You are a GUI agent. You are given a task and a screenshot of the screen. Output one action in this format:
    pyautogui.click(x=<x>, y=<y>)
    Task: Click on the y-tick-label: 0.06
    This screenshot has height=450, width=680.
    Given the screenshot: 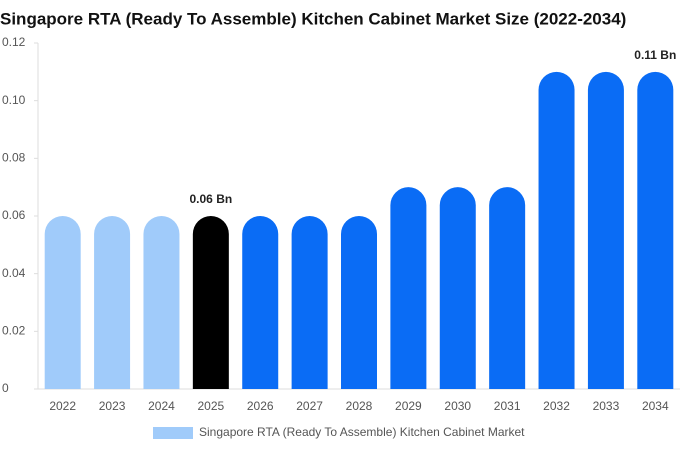 What is the action you would take?
    pyautogui.click(x=14, y=215)
    